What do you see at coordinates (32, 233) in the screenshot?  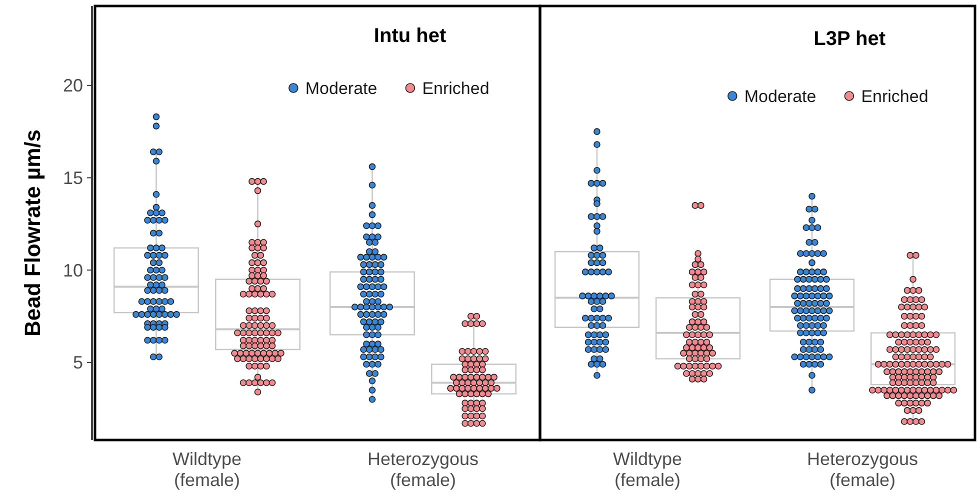 I see `y-axis-title: Bead Flowrate µm/s` at bounding box center [32, 233].